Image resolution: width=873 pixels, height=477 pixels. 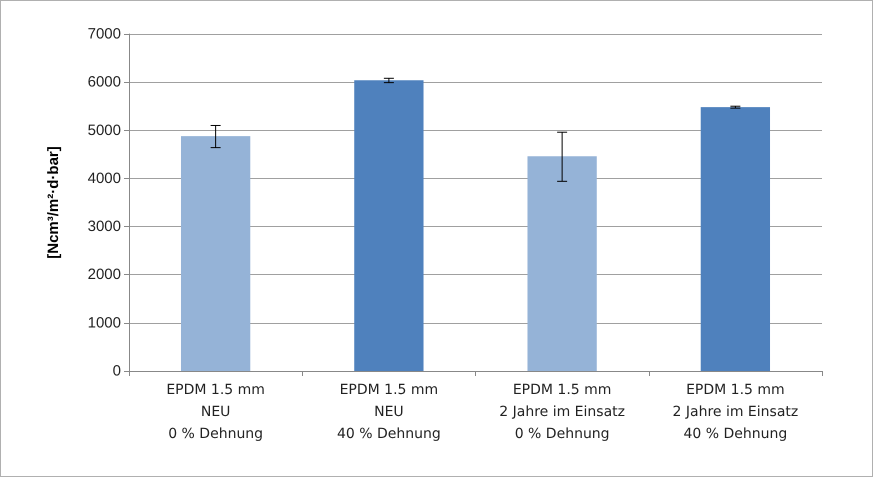 What do you see at coordinates (104, 34) in the screenshot?
I see `y-tick-label: 7000` at bounding box center [104, 34].